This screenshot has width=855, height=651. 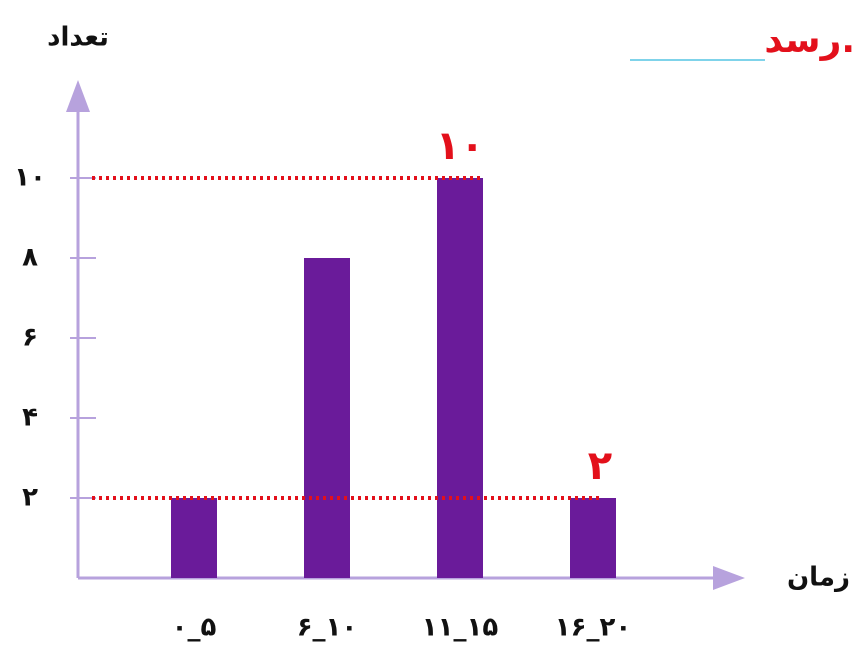 I want to click on note-text: رسد., so click(x=809, y=40).